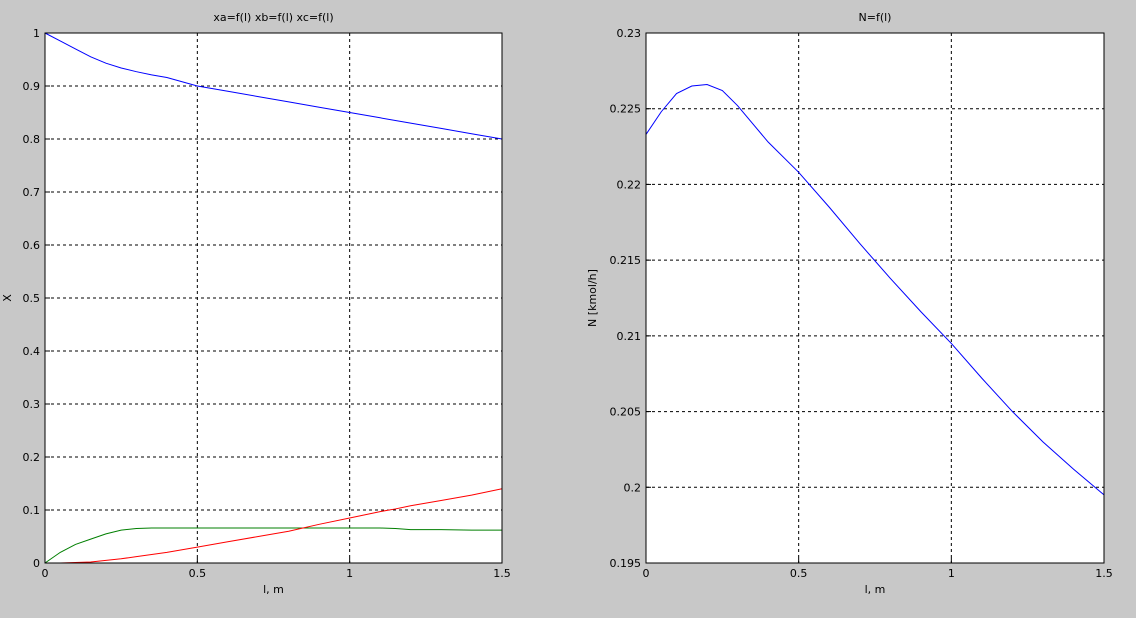 The width and height of the screenshot is (1136, 618). Describe the element at coordinates (629, 336) in the screenshot. I see `y-tick-label: 0.21` at that location.